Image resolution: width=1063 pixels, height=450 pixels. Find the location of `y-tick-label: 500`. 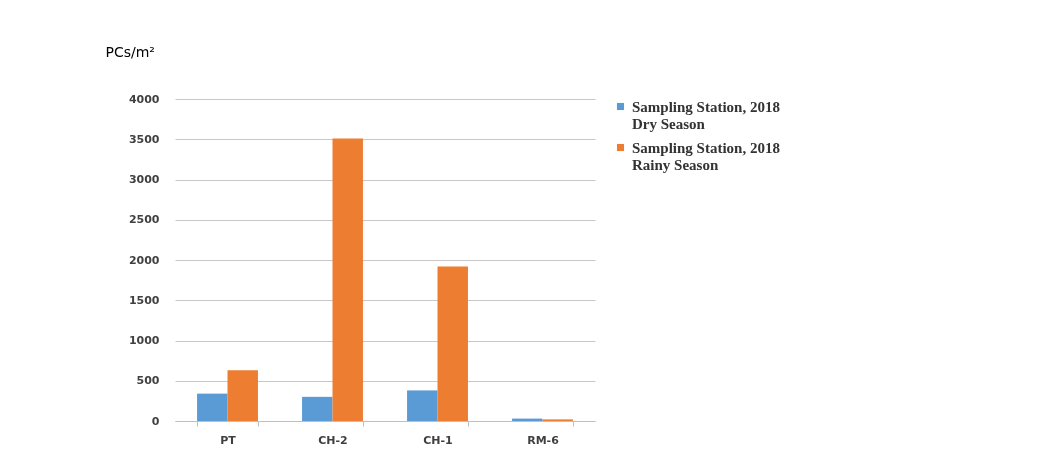

y-tick-label: 500 is located at coordinates (148, 381).